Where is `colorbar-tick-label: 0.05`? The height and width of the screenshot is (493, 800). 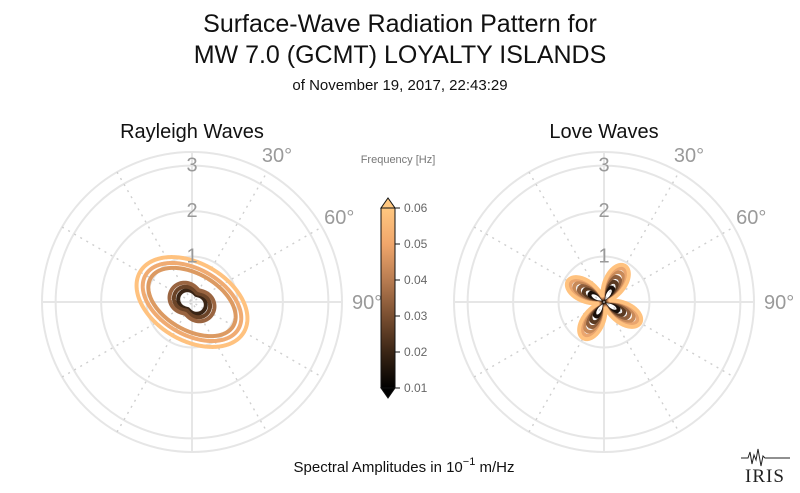
colorbar-tick-label: 0.05 is located at coordinates (416, 244).